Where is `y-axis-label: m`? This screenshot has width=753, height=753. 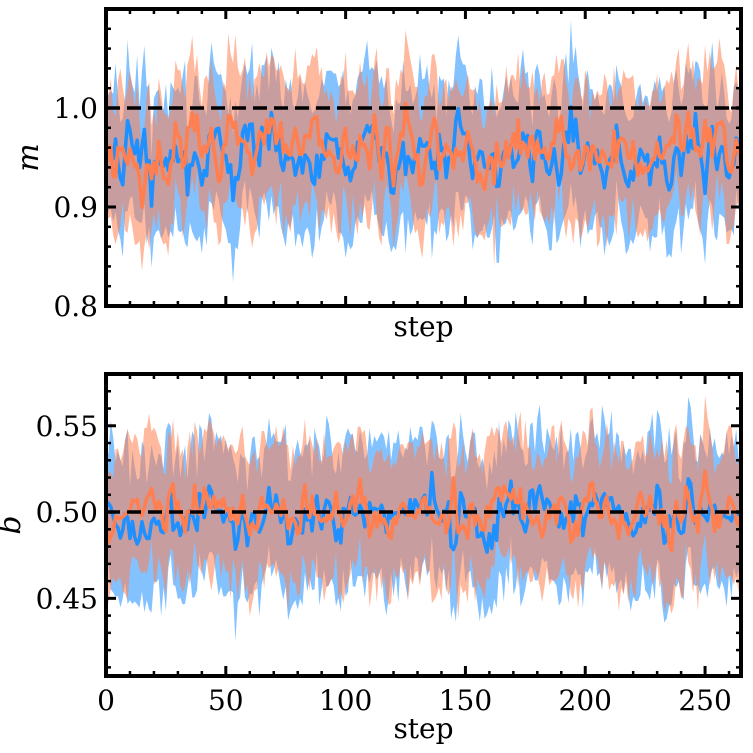
y-axis-label: m is located at coordinates (28, 157).